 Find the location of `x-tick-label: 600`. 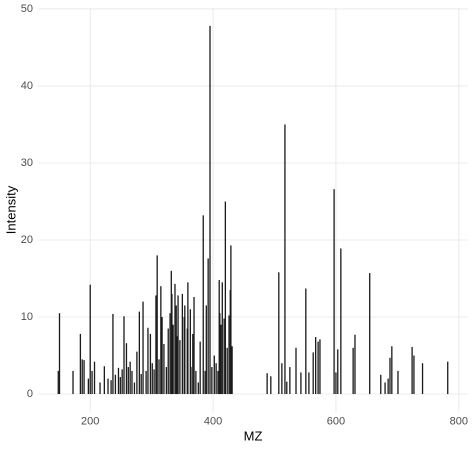

x-tick-label: 600 is located at coordinates (336, 421).